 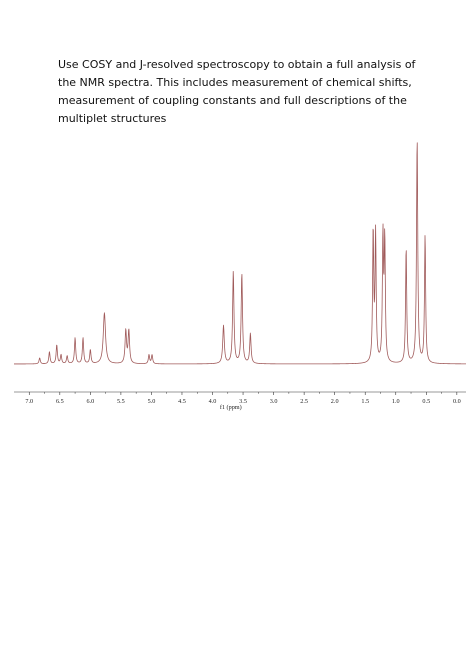 I want to click on x-tick-label: 1.0, so click(x=396, y=401).